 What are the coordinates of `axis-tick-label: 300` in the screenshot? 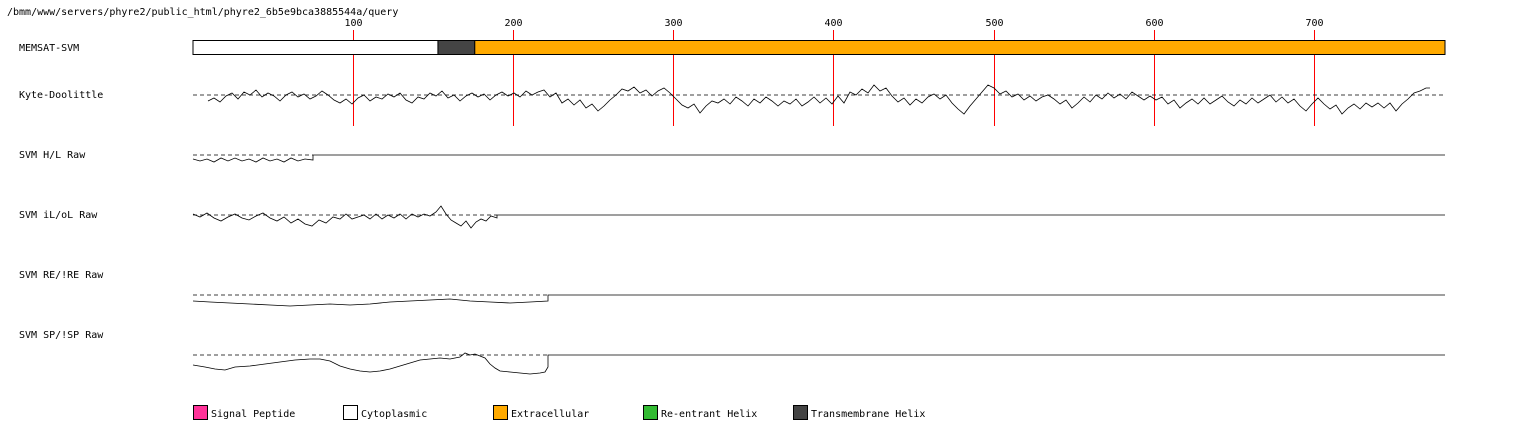 It's located at (673, 23).